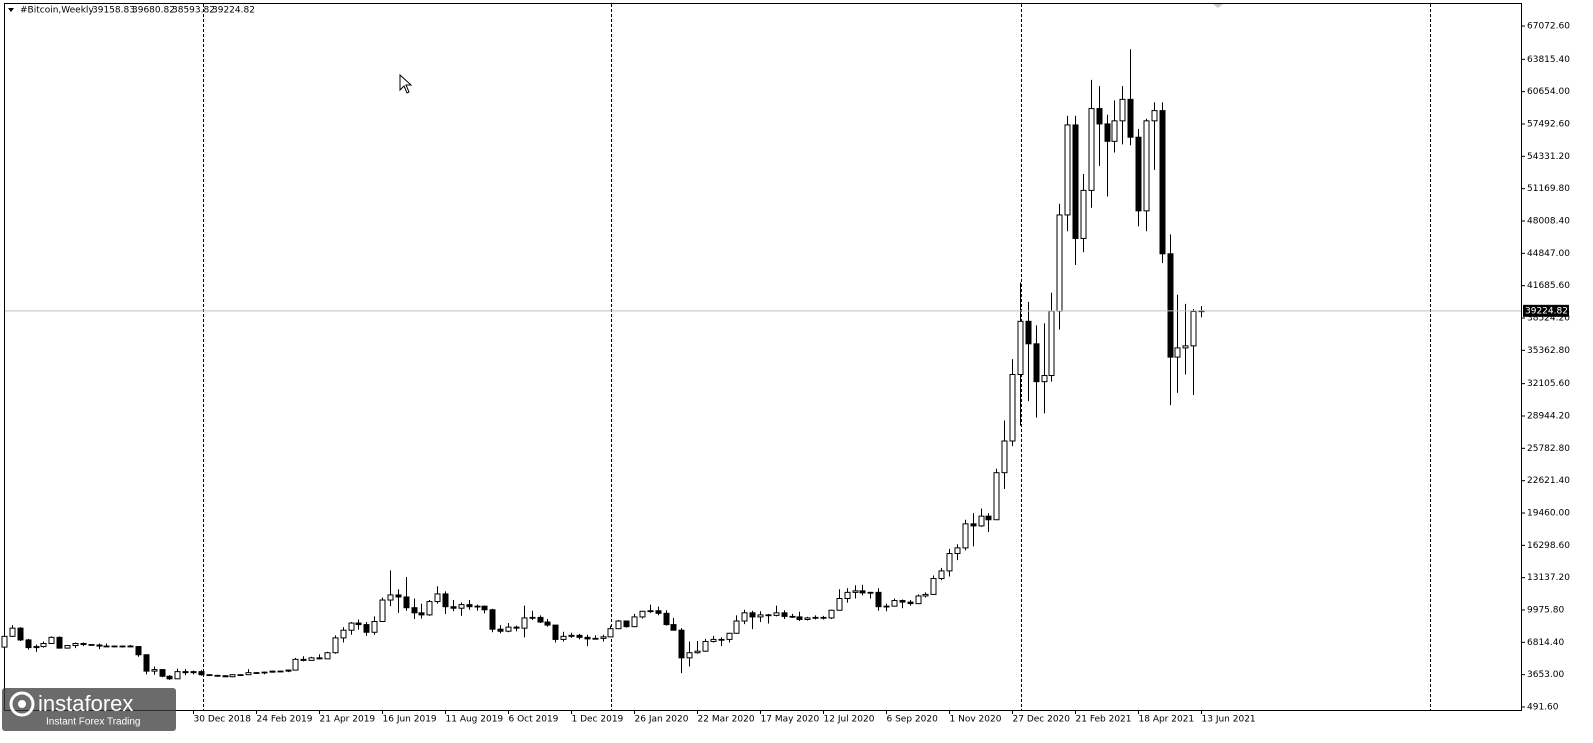  What do you see at coordinates (1548, 513) in the screenshot?
I see `y-tick-label: 19460.00` at bounding box center [1548, 513].